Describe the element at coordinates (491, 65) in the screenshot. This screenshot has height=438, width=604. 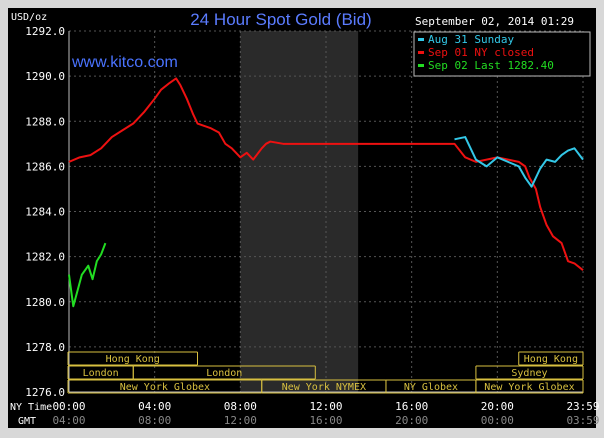
I see `legend-entry: Sep 02 Last 1282.40` at that location.